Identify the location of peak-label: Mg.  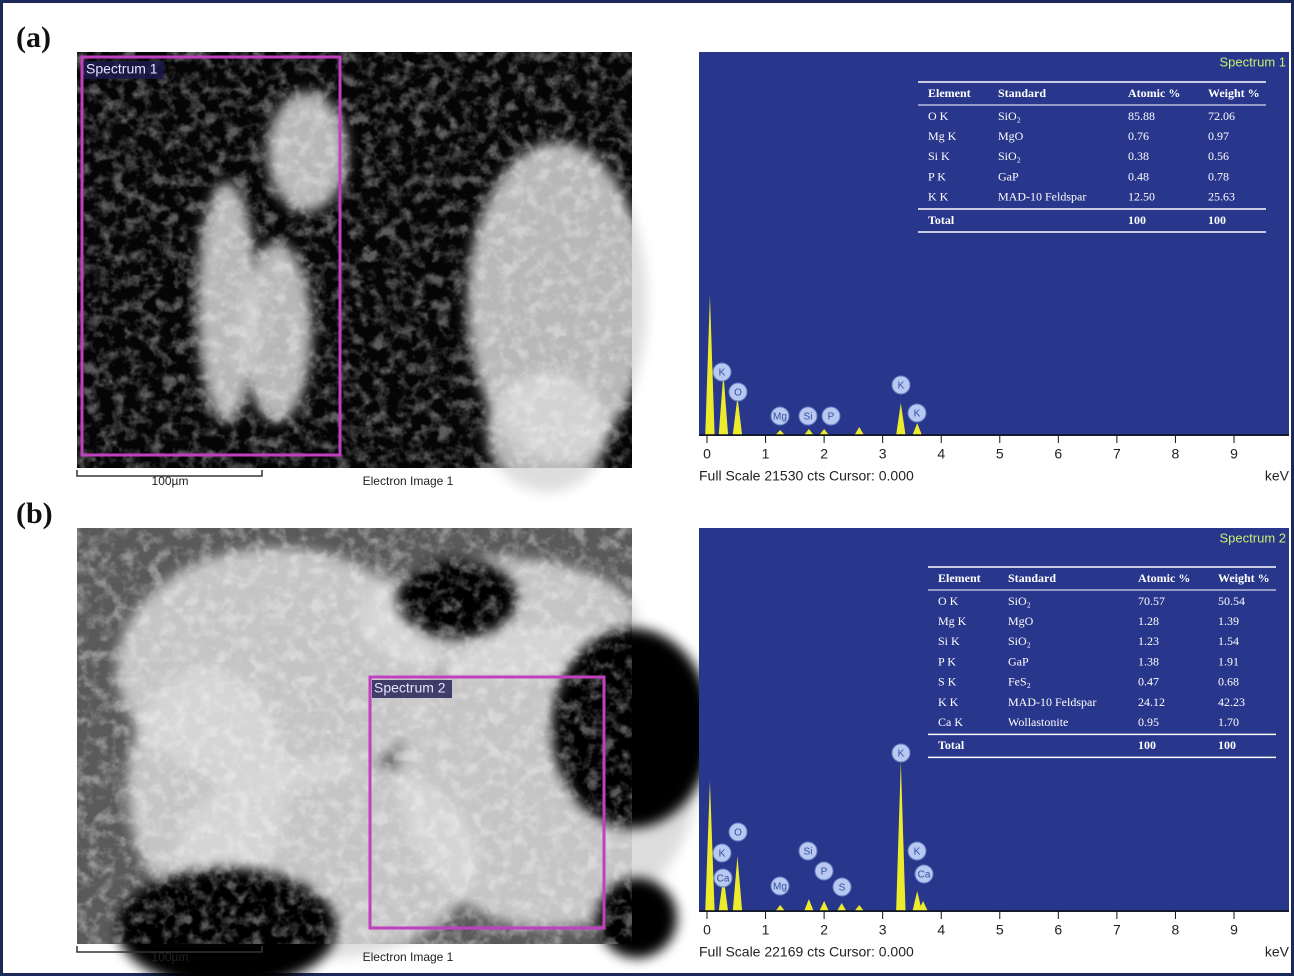
(780, 887).